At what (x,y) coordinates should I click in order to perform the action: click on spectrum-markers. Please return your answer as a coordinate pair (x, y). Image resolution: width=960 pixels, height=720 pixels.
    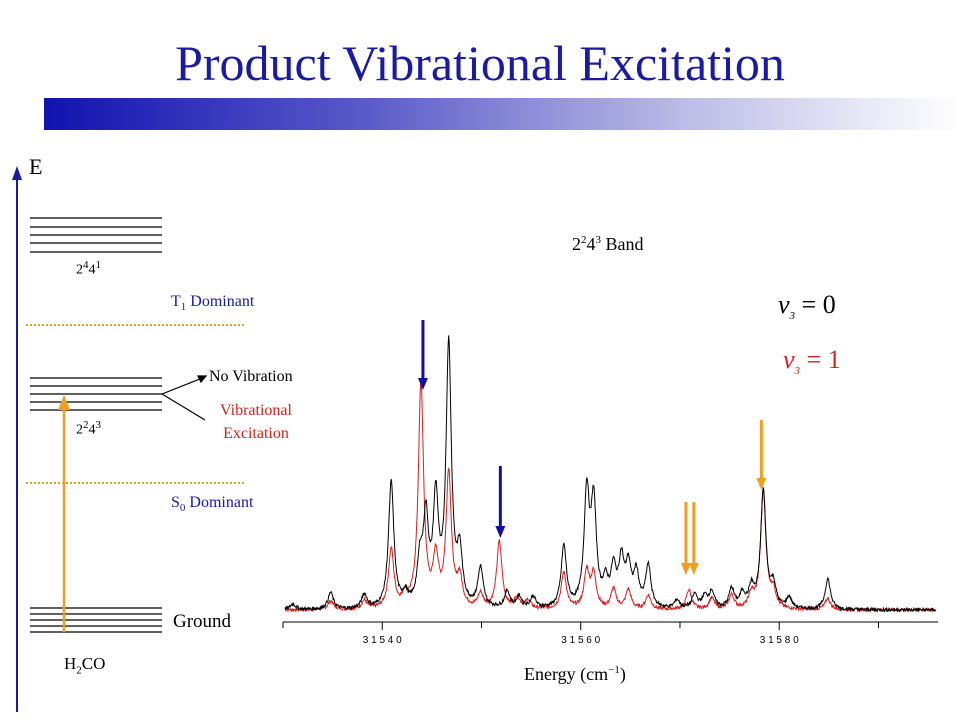
    Looking at the image, I should click on (592, 447).